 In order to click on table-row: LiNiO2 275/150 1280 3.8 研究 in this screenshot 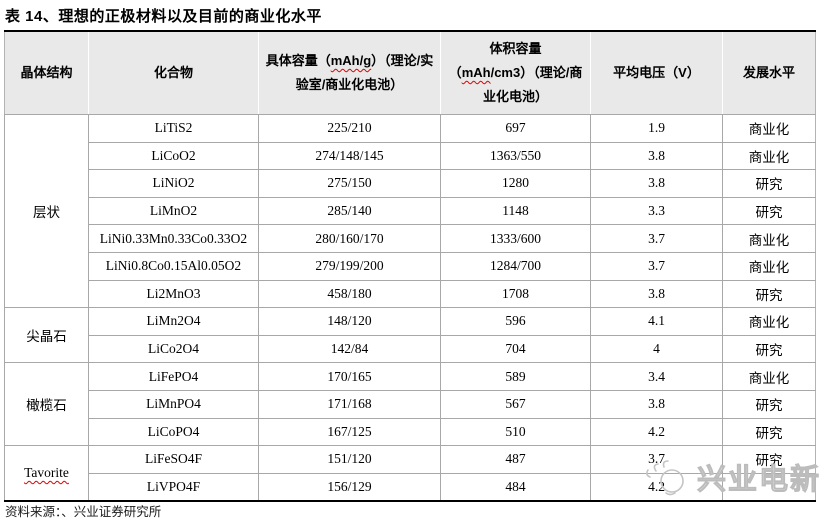, I will do `click(410, 183)`.